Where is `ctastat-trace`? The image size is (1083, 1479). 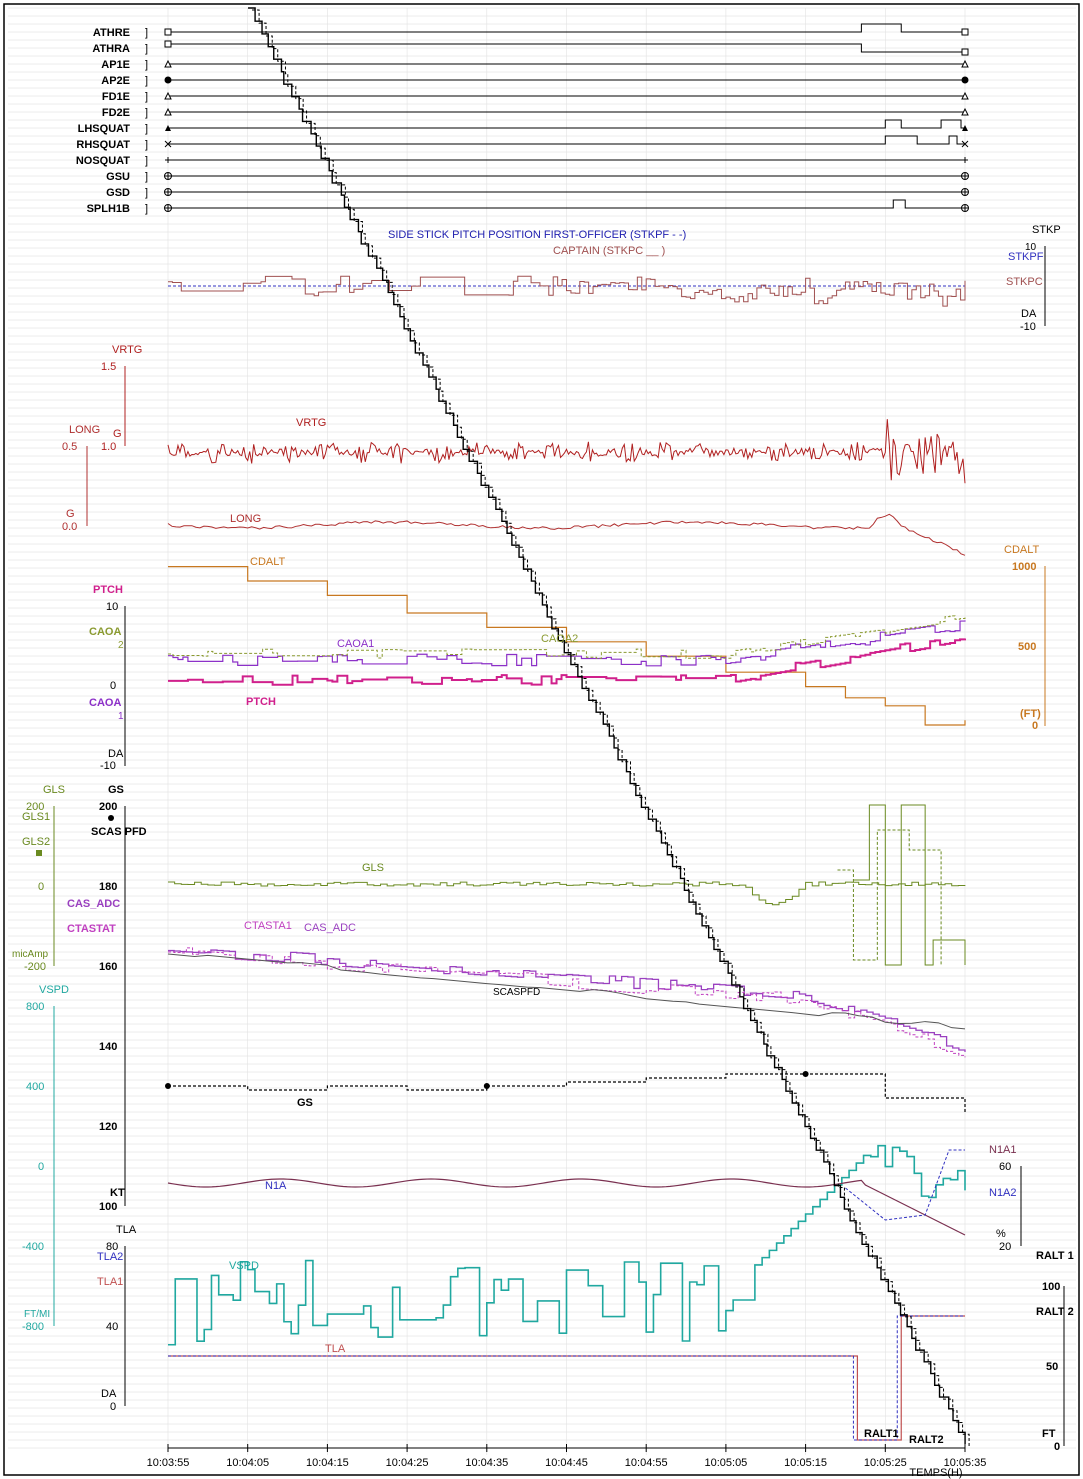
ctastat-trace is located at coordinates (567, 1002).